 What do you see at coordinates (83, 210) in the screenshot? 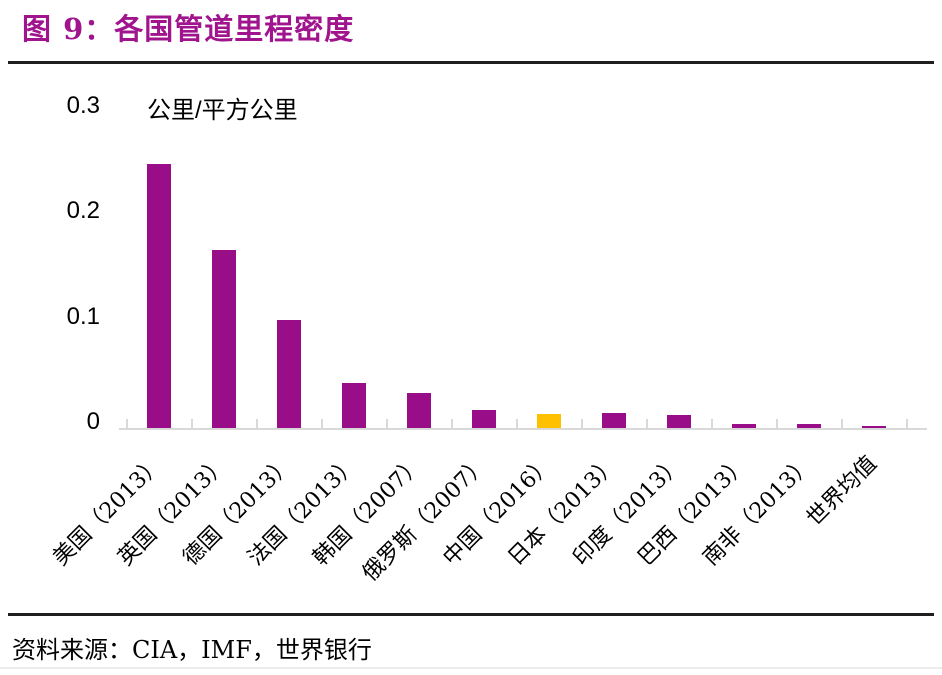
I see `y-tick-label: 0.2` at bounding box center [83, 210].